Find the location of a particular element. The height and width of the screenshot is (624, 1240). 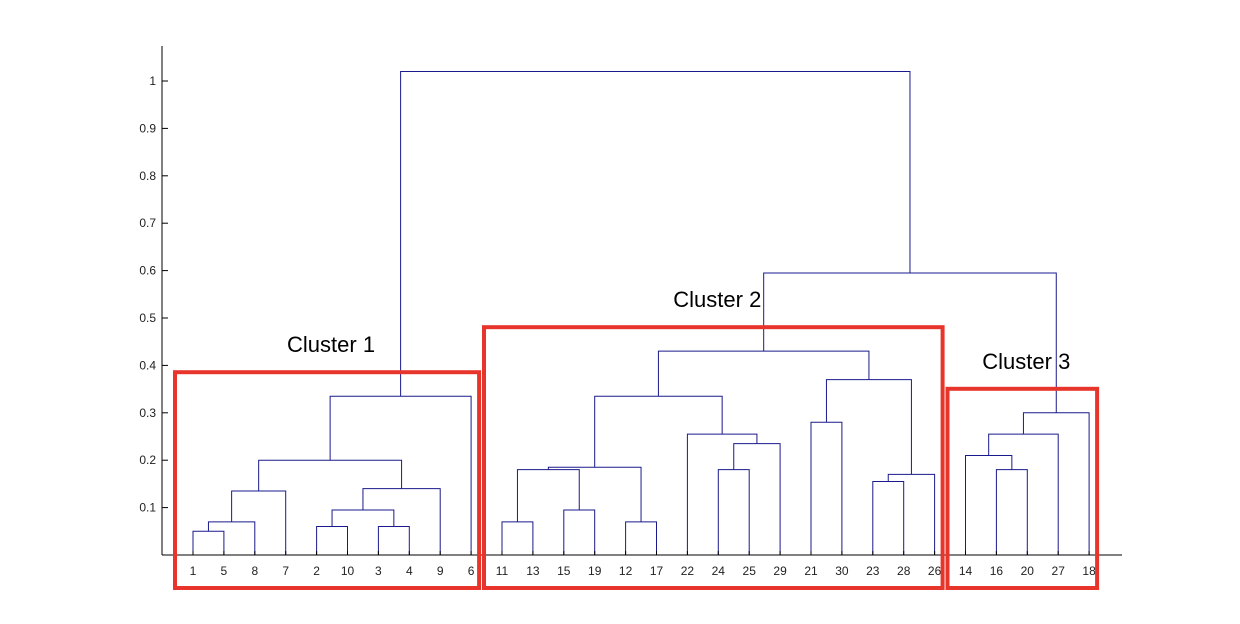

leaf-label: 12 is located at coordinates (626, 571).